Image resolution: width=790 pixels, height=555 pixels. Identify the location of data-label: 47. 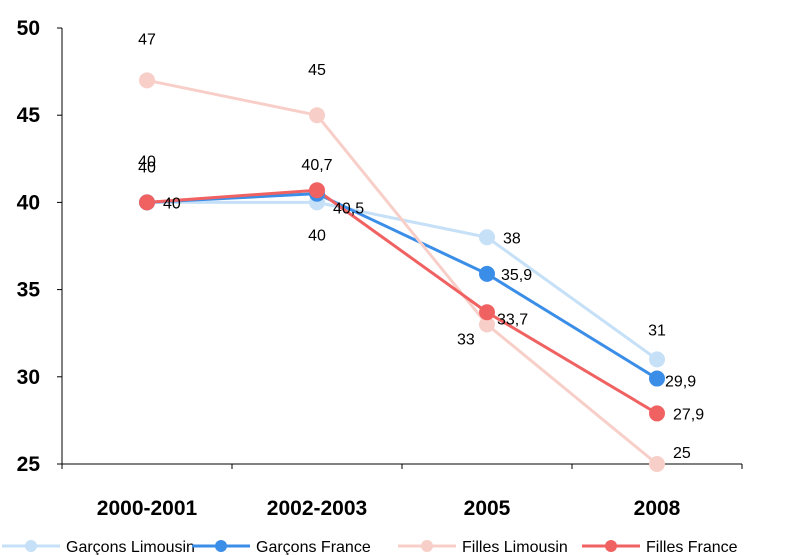
(147, 39).